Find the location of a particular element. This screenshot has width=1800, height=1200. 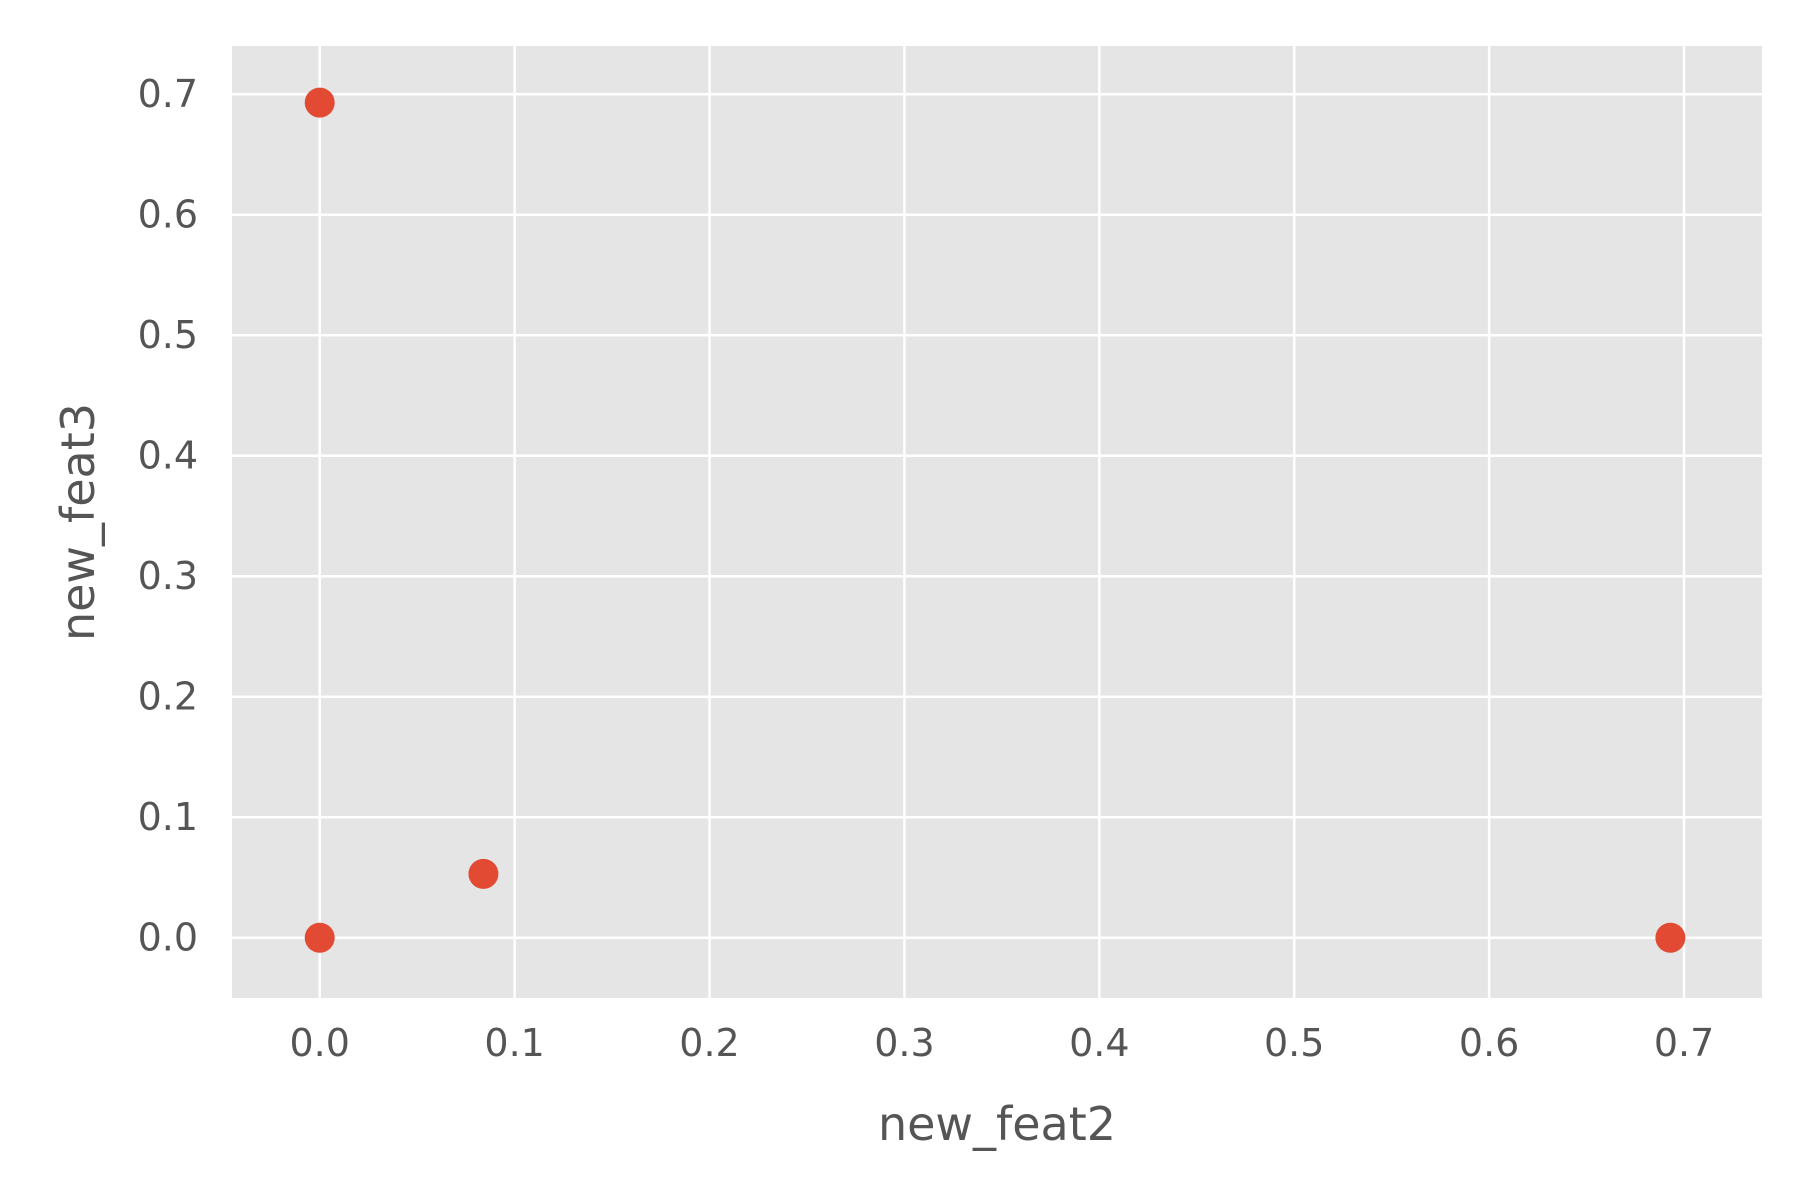

y-tick-label: 0.5 is located at coordinates (168, 335).